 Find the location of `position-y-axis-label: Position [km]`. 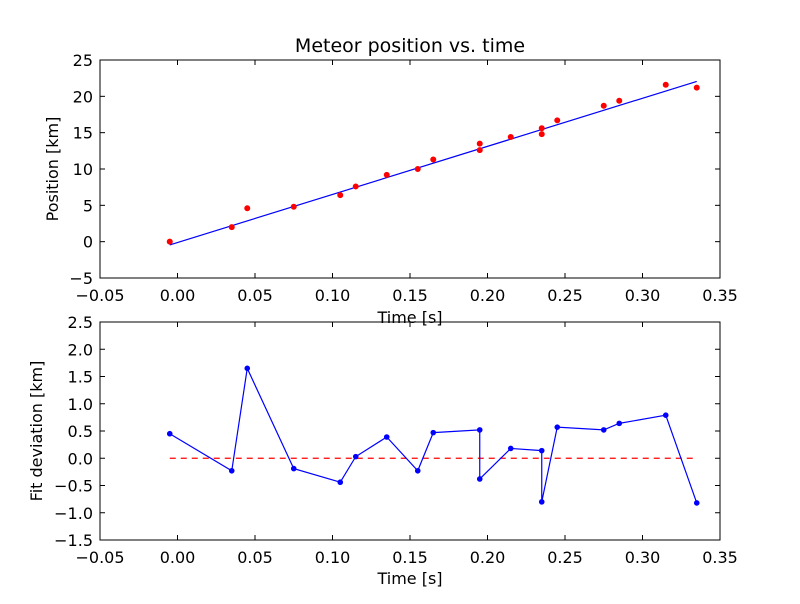

position-y-axis-label: Position [km] is located at coordinates (52, 169).